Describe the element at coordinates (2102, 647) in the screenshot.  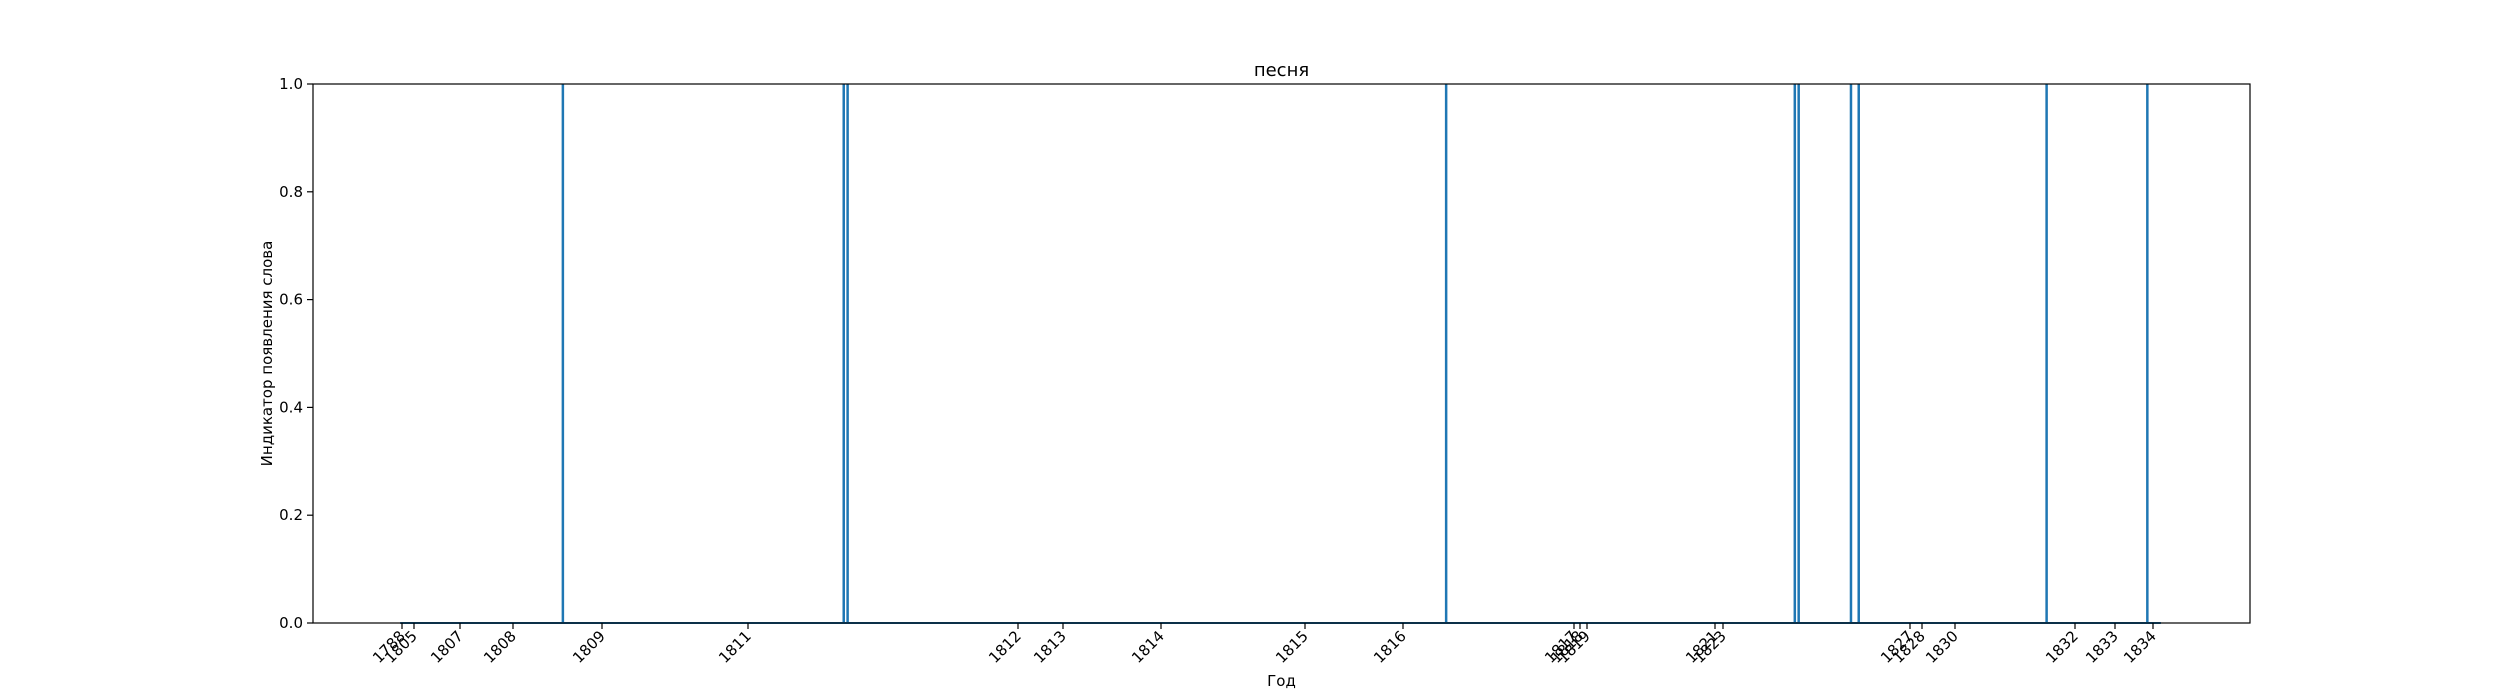
I see `x-tick-label: 1833` at that location.